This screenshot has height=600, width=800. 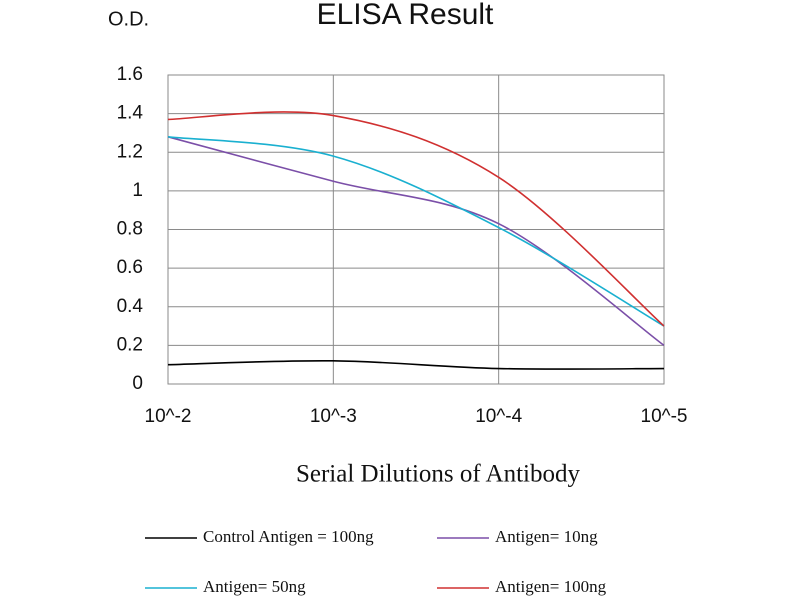 I want to click on legend-label: Control Antigen = 100ng, so click(x=288, y=536).